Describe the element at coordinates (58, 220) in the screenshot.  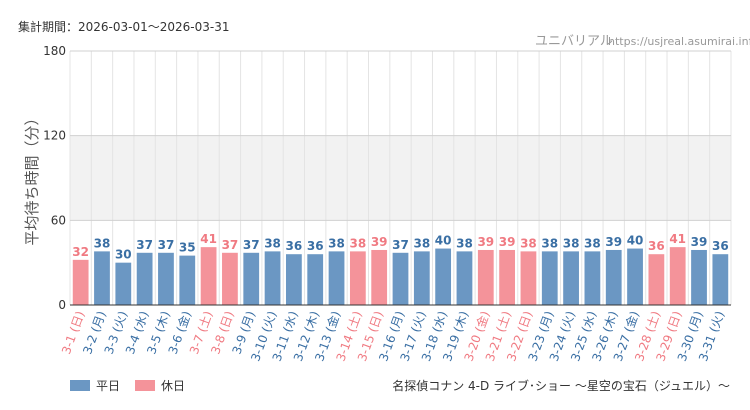
I see `y-tick-label: 60` at that location.